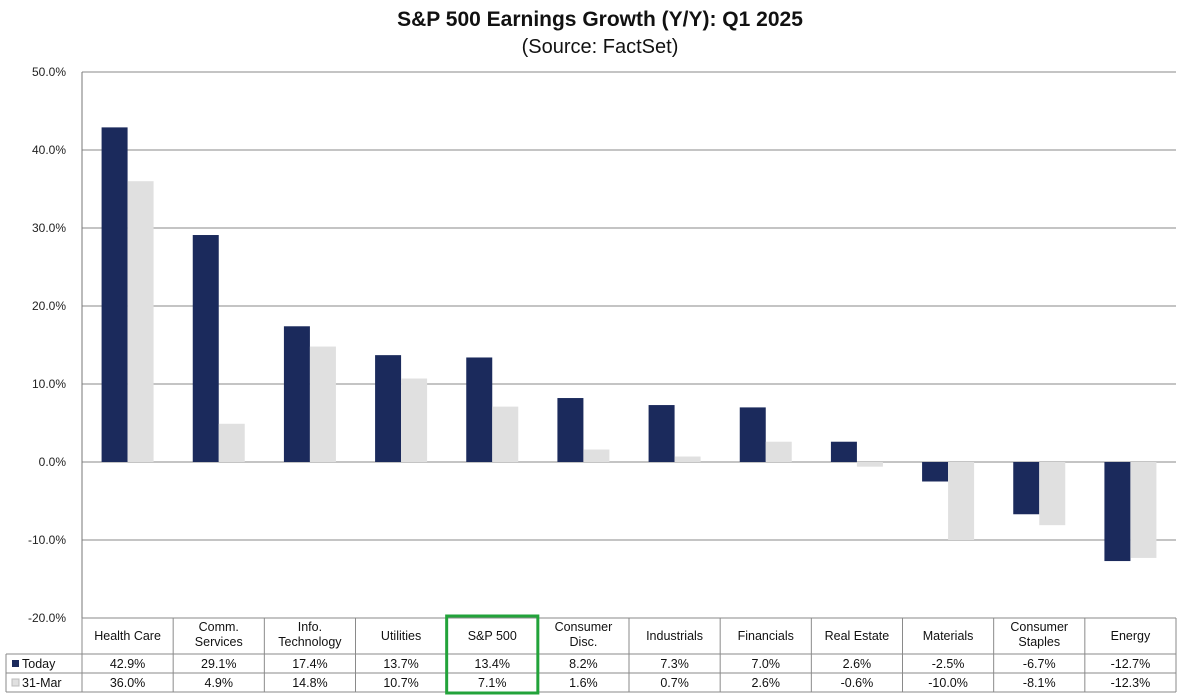 This screenshot has width=1200, height=696. What do you see at coordinates (948, 636) in the screenshot?
I see `category-label: Materials` at bounding box center [948, 636].